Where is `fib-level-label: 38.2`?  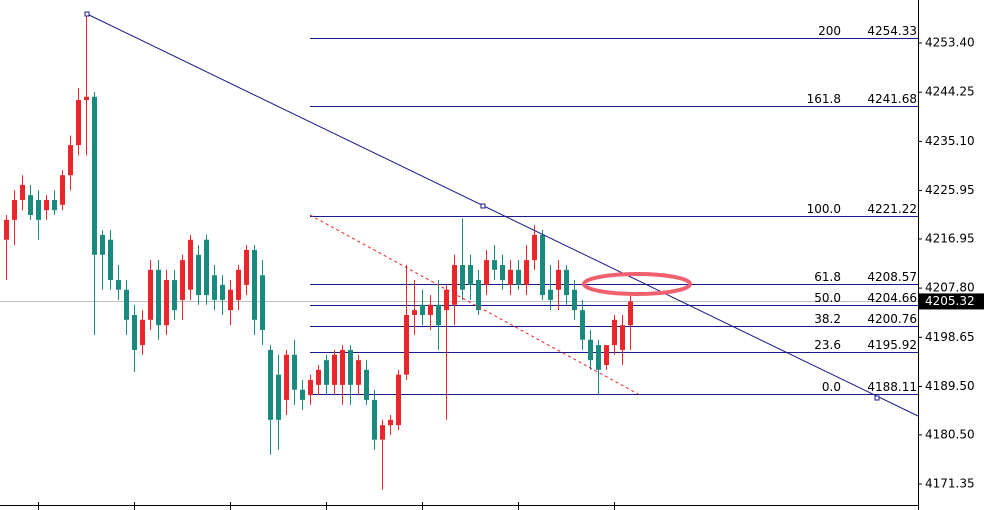 fib-level-label: 38.2 is located at coordinates (827, 319).